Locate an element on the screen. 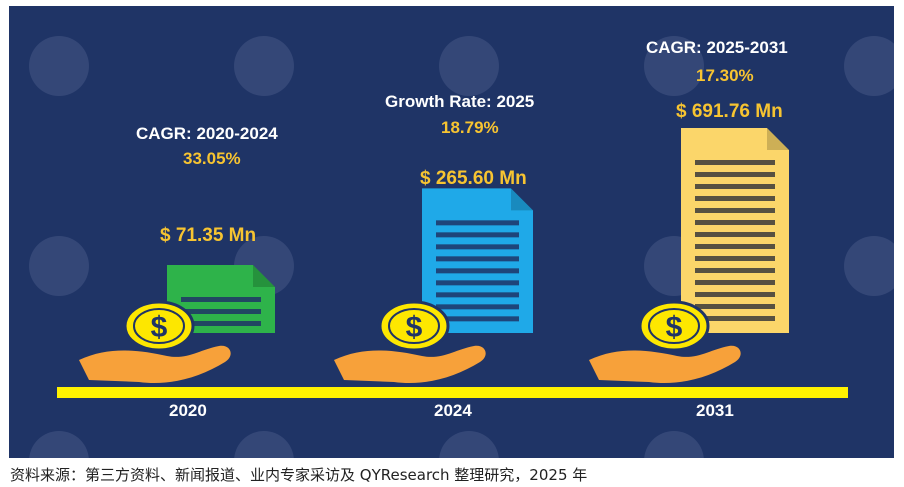 This screenshot has height=487, width=904. annotation-value-2020: 33.05% is located at coordinates (212, 158).